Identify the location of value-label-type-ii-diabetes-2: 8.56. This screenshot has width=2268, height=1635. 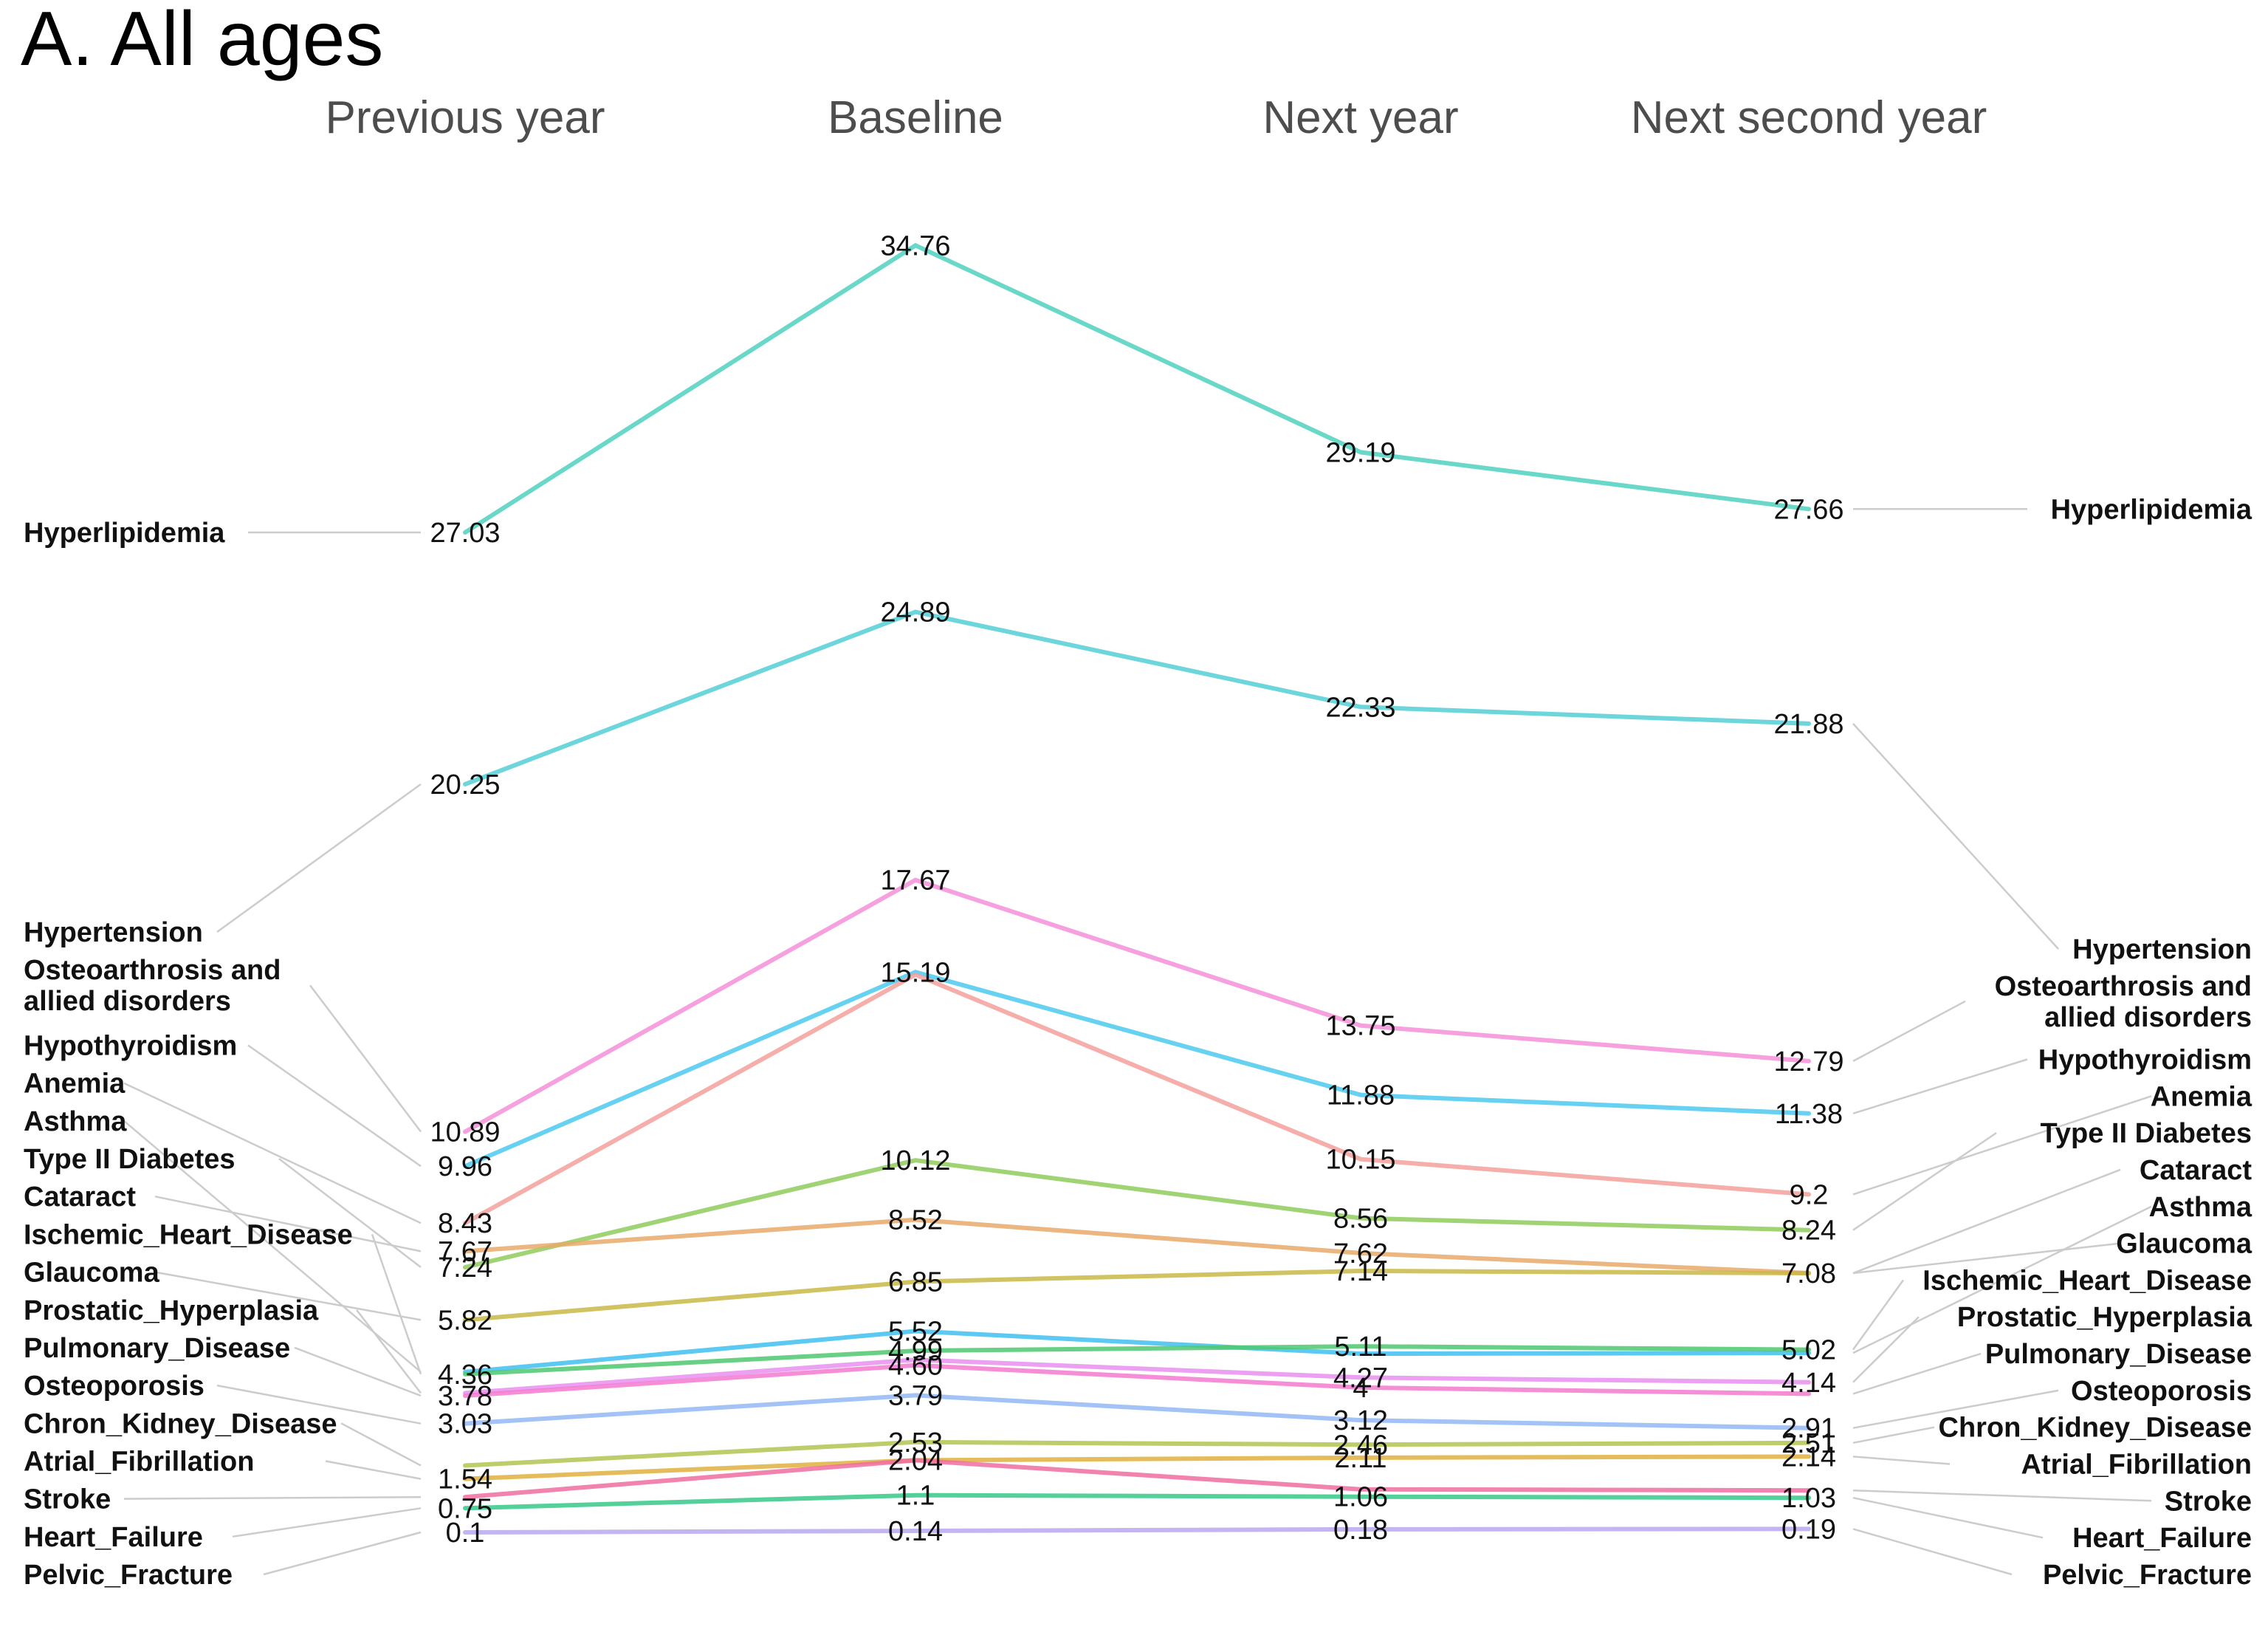
(1360, 1219).